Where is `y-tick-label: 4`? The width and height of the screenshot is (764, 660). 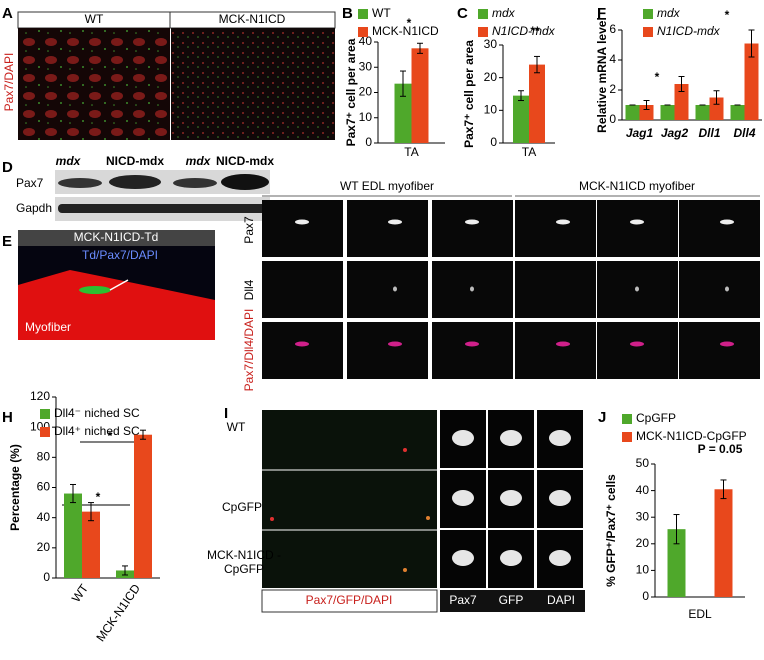
y-tick-label: 4 is located at coordinates (612, 59).